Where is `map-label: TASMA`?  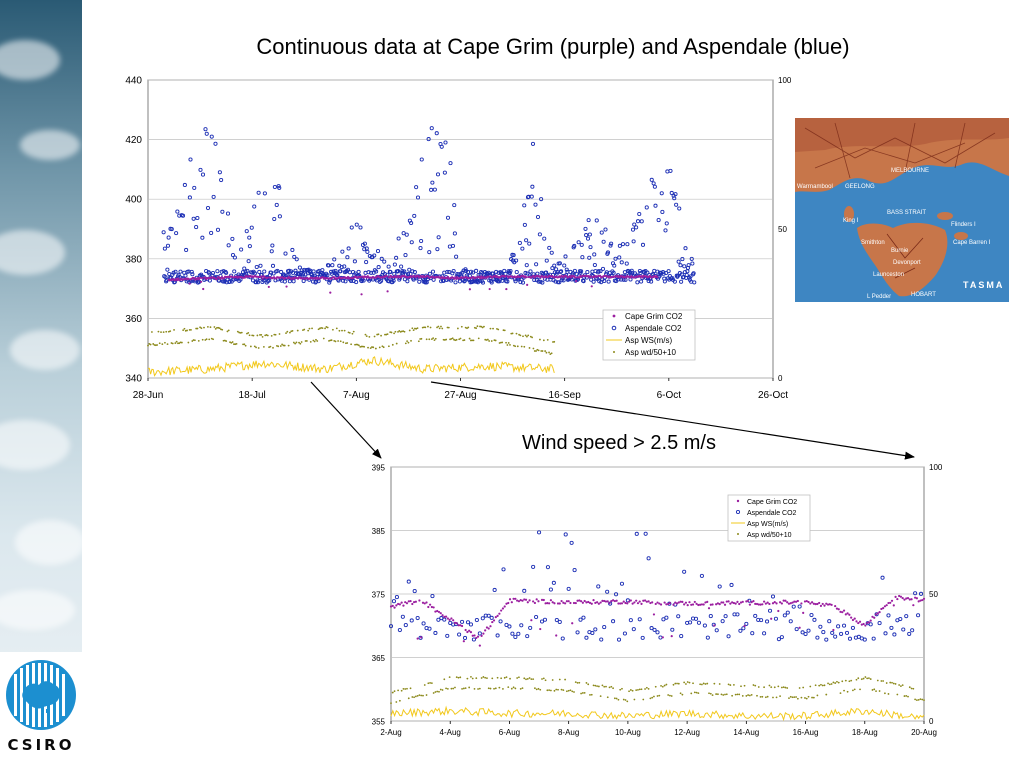
map-label: TASMA is located at coordinates (983, 285).